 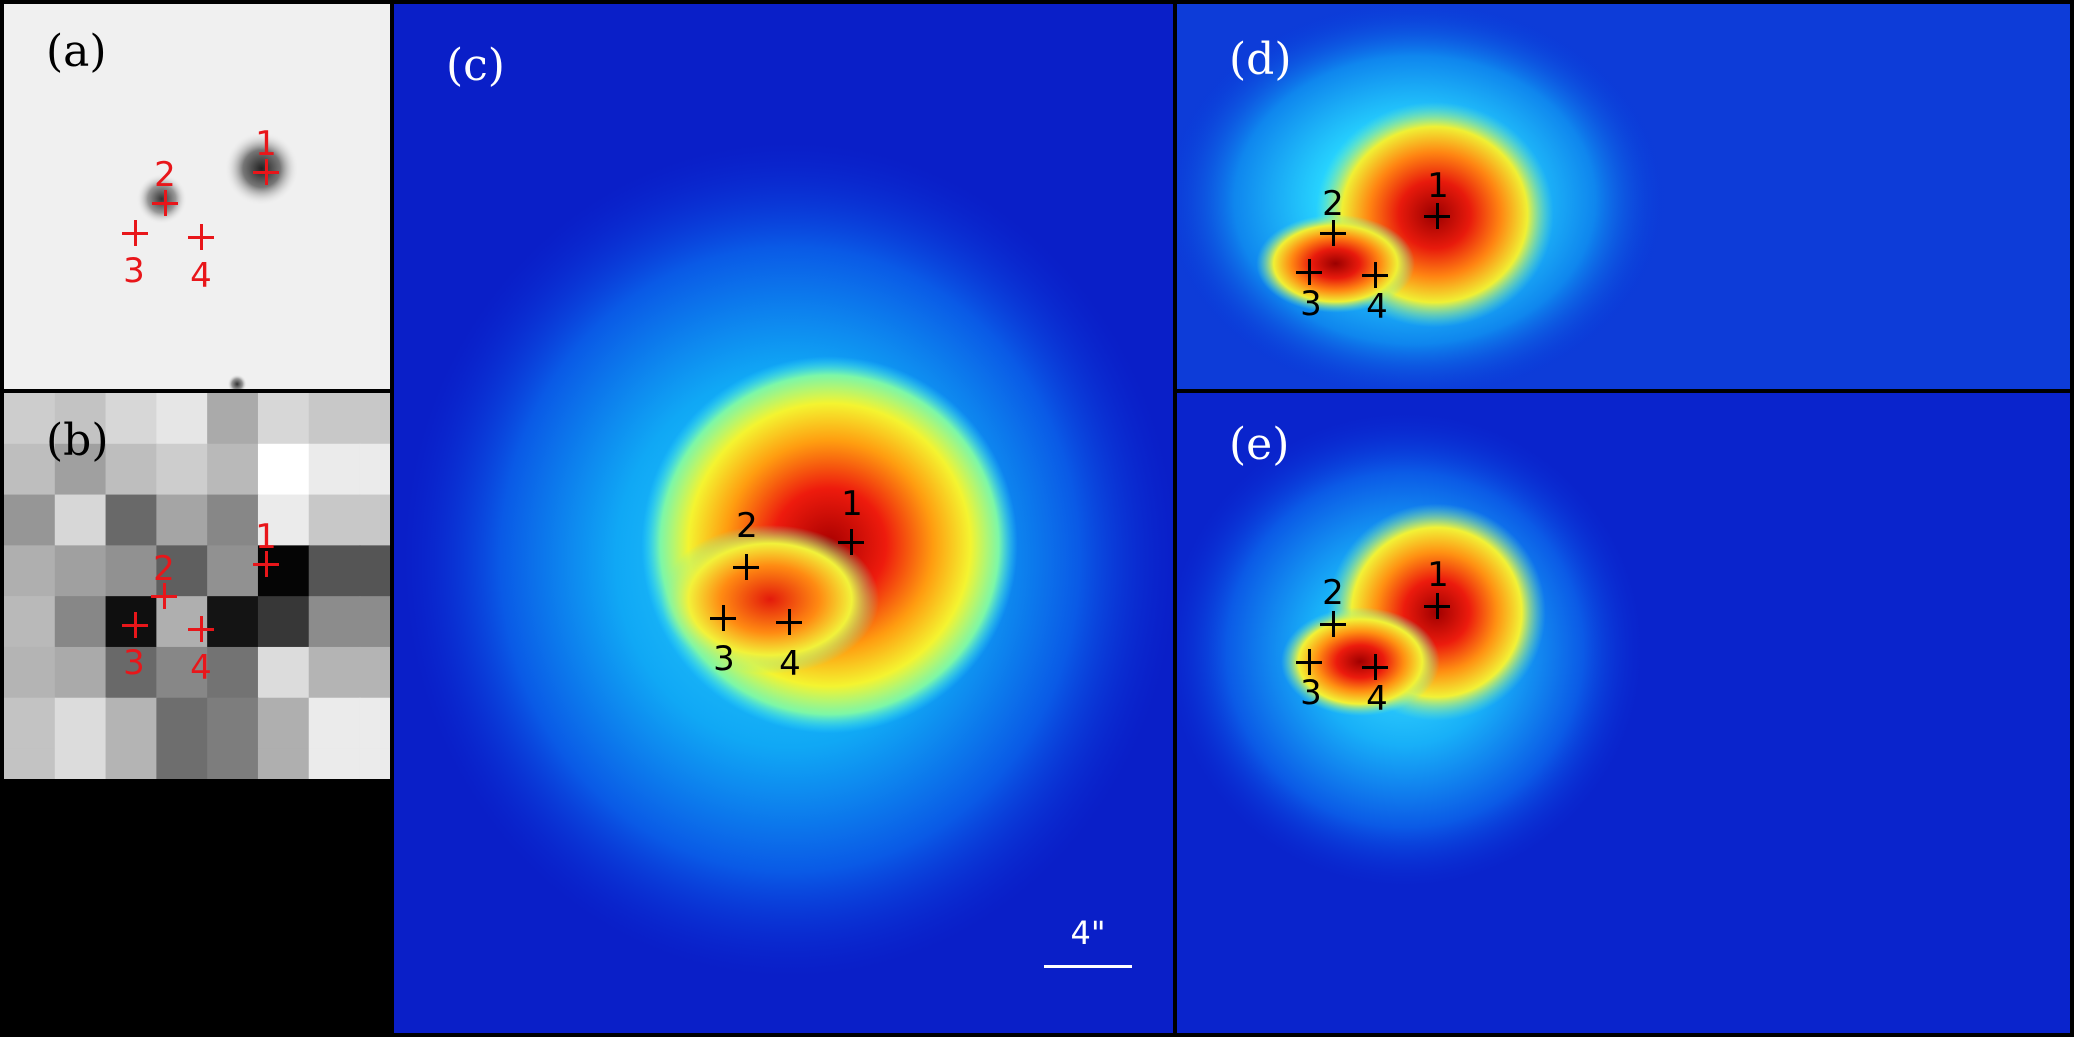 I want to click on panel-a: (a) 1 2 3 4, so click(x=197, y=196).